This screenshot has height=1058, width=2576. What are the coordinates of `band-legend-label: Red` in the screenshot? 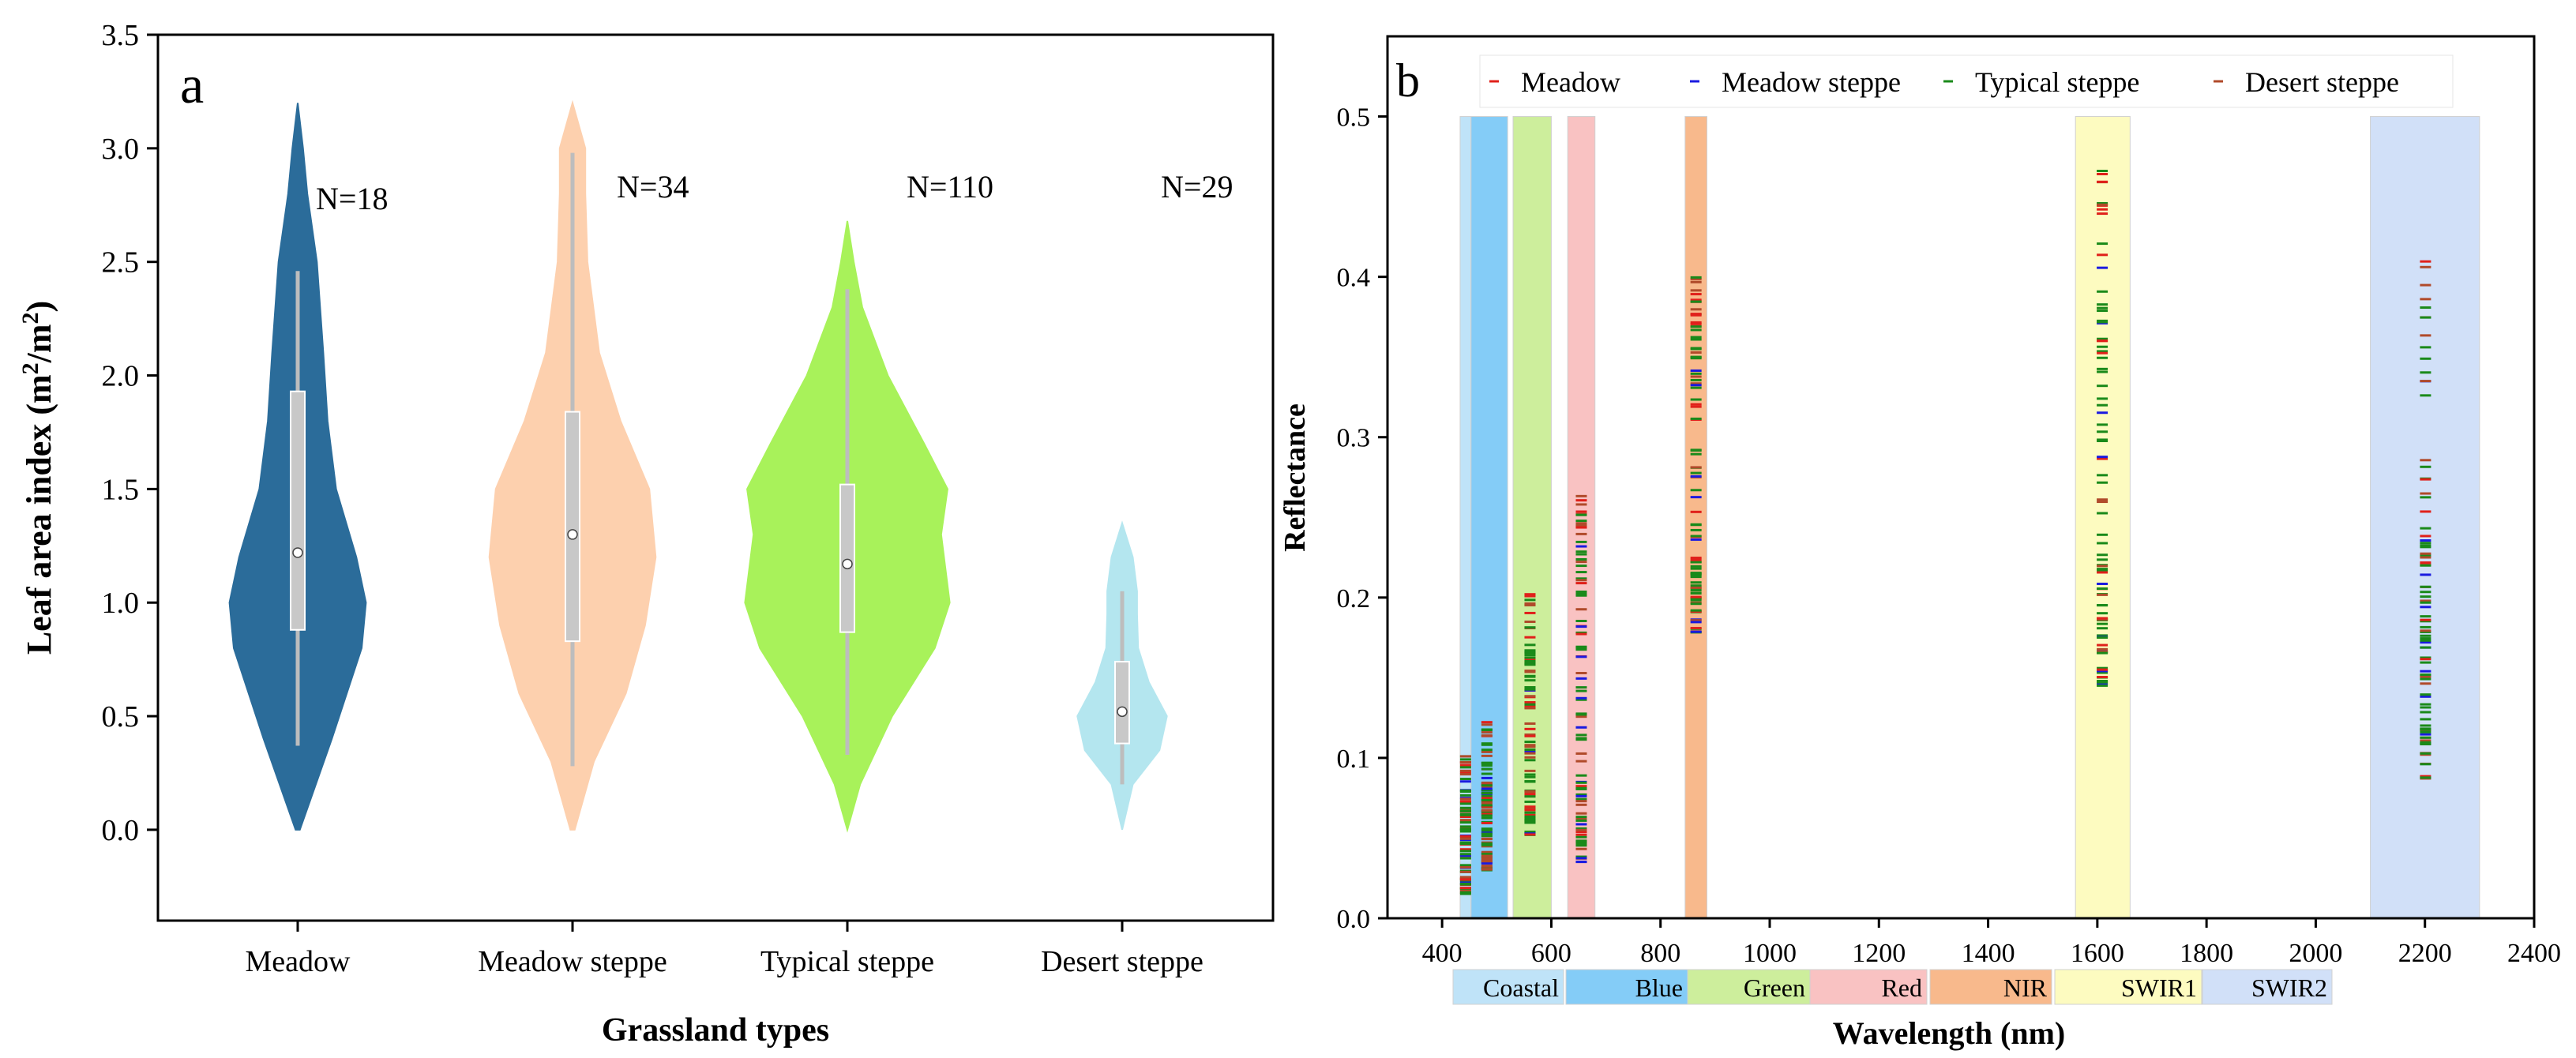 It's located at (1901, 988).